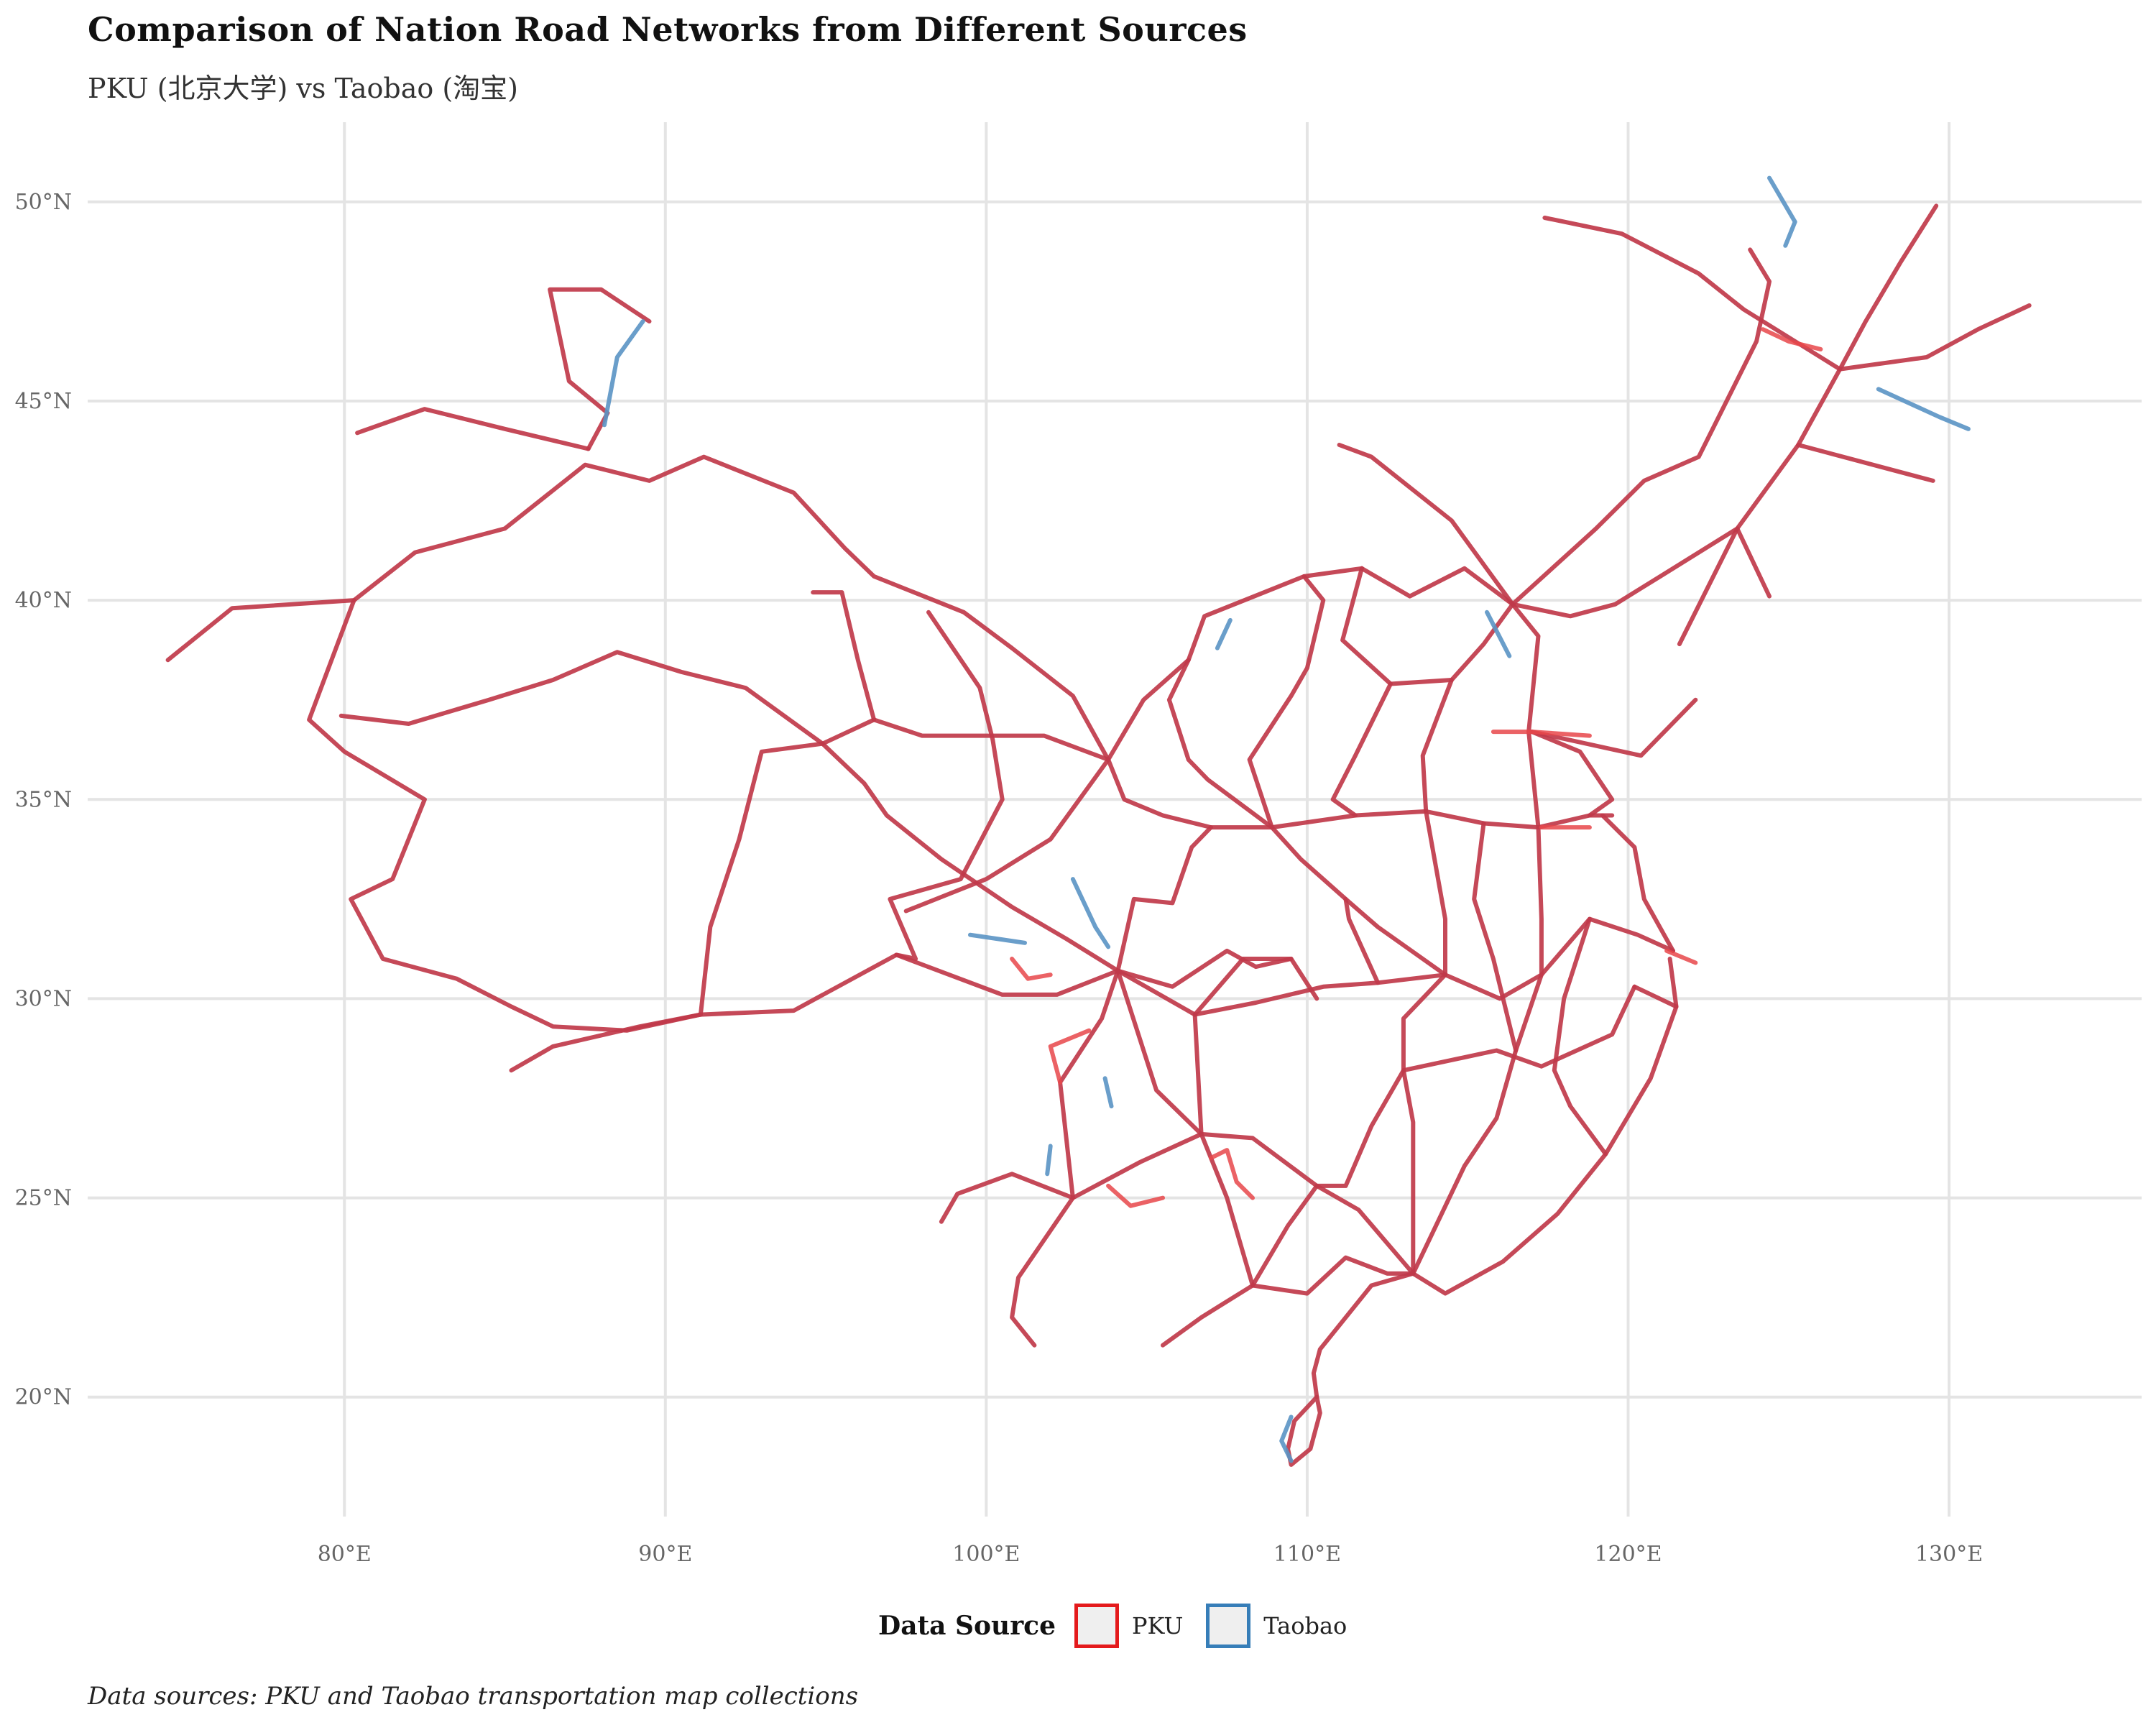 This screenshot has width=2156, height=1725. Describe the element at coordinates (1306, 1625) in the screenshot. I see `legend-label-taobao: Taobao` at that location.